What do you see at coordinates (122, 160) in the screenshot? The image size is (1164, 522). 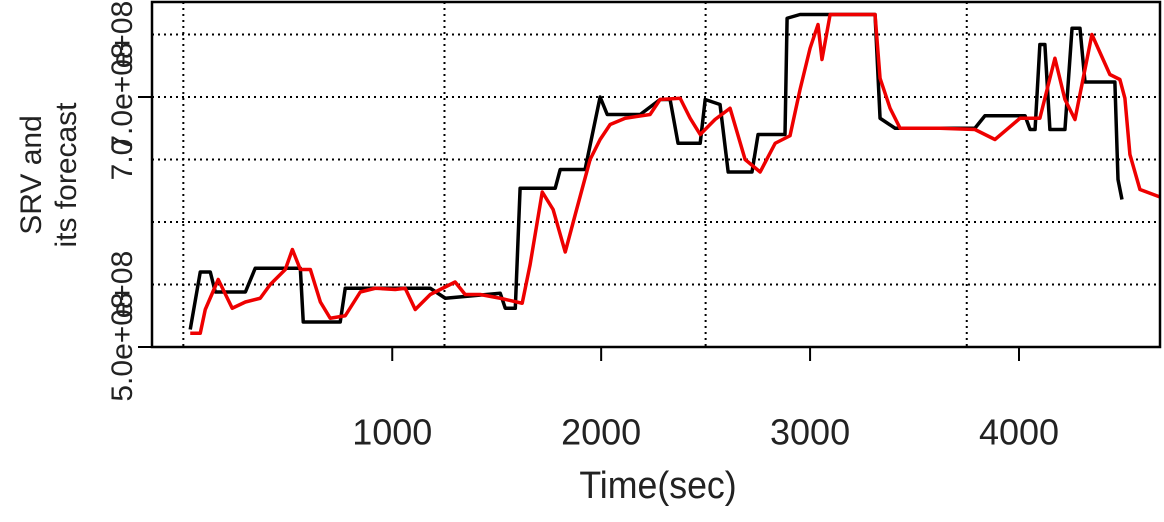 I see `y-tick-label: 7.0` at bounding box center [122, 160].